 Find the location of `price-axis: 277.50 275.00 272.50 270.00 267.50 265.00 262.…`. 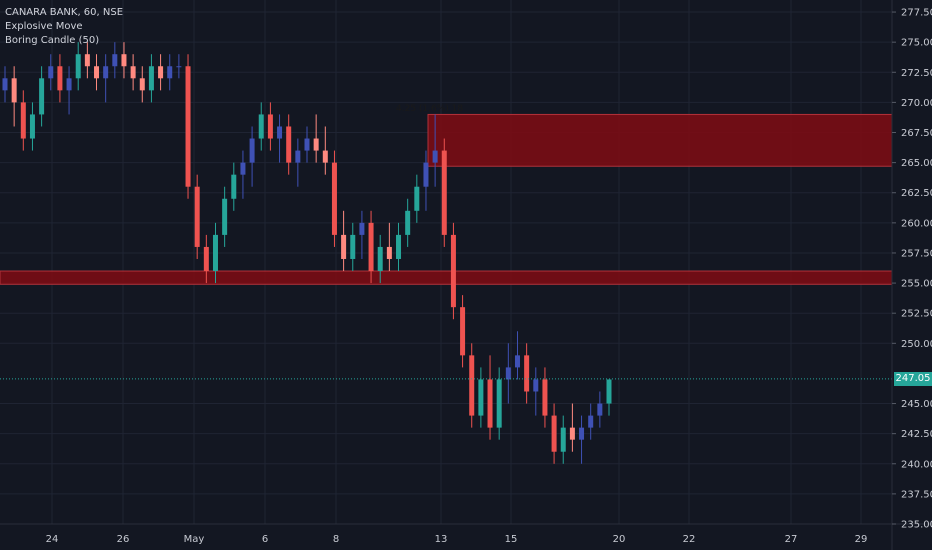

price-axis: 277.50 275.00 272.50 270.00 267.50 265.00 262.… is located at coordinates (912, 269).